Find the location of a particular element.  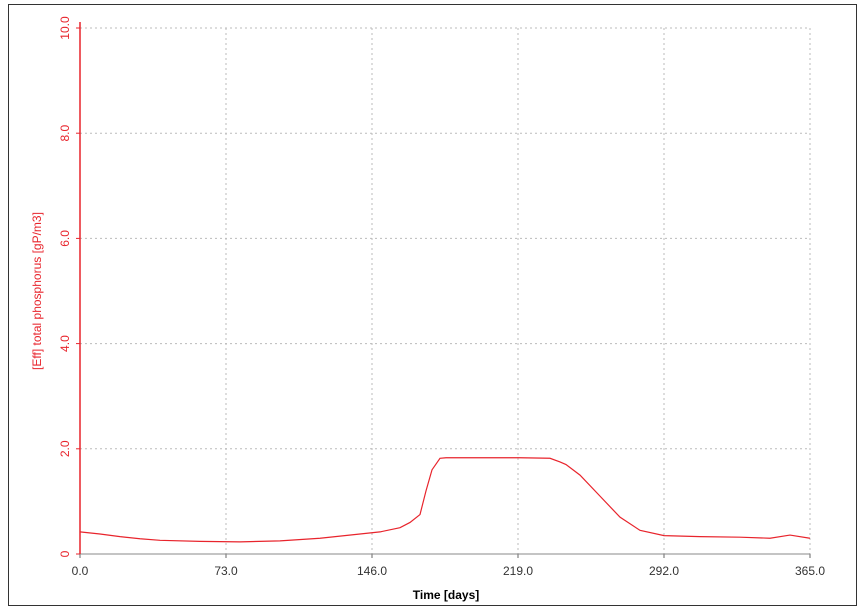

x-tick-label: 292.0 is located at coordinates (664, 571).